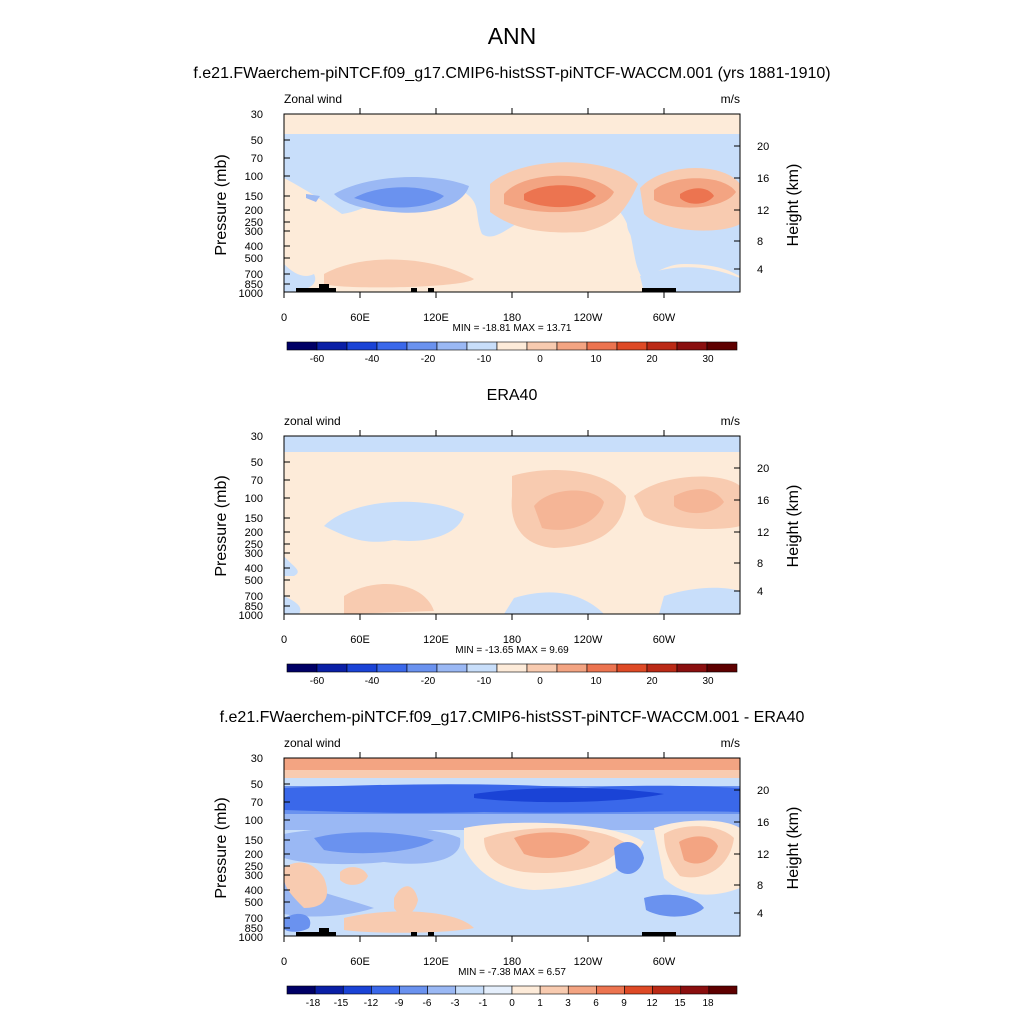 This screenshot has height=1024, width=1024. What do you see at coordinates (312, 743) in the screenshot?
I see `panel-3-left-label: zonal wind` at bounding box center [312, 743].